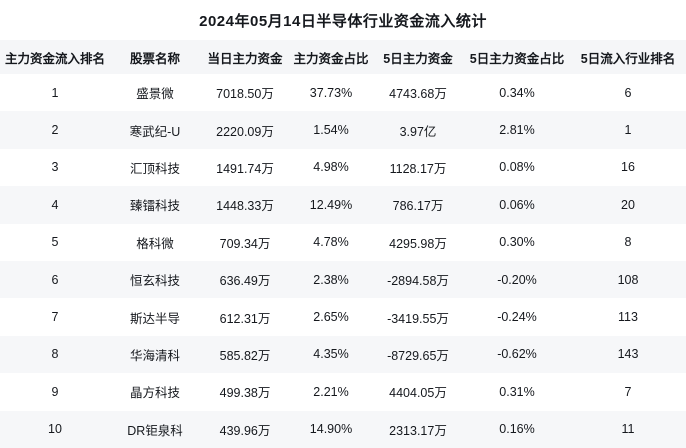 The height and width of the screenshot is (448, 686). What do you see at coordinates (517, 167) in the screenshot?
I see `cell-5day-funds-ratio: 0.08%` at bounding box center [517, 167].